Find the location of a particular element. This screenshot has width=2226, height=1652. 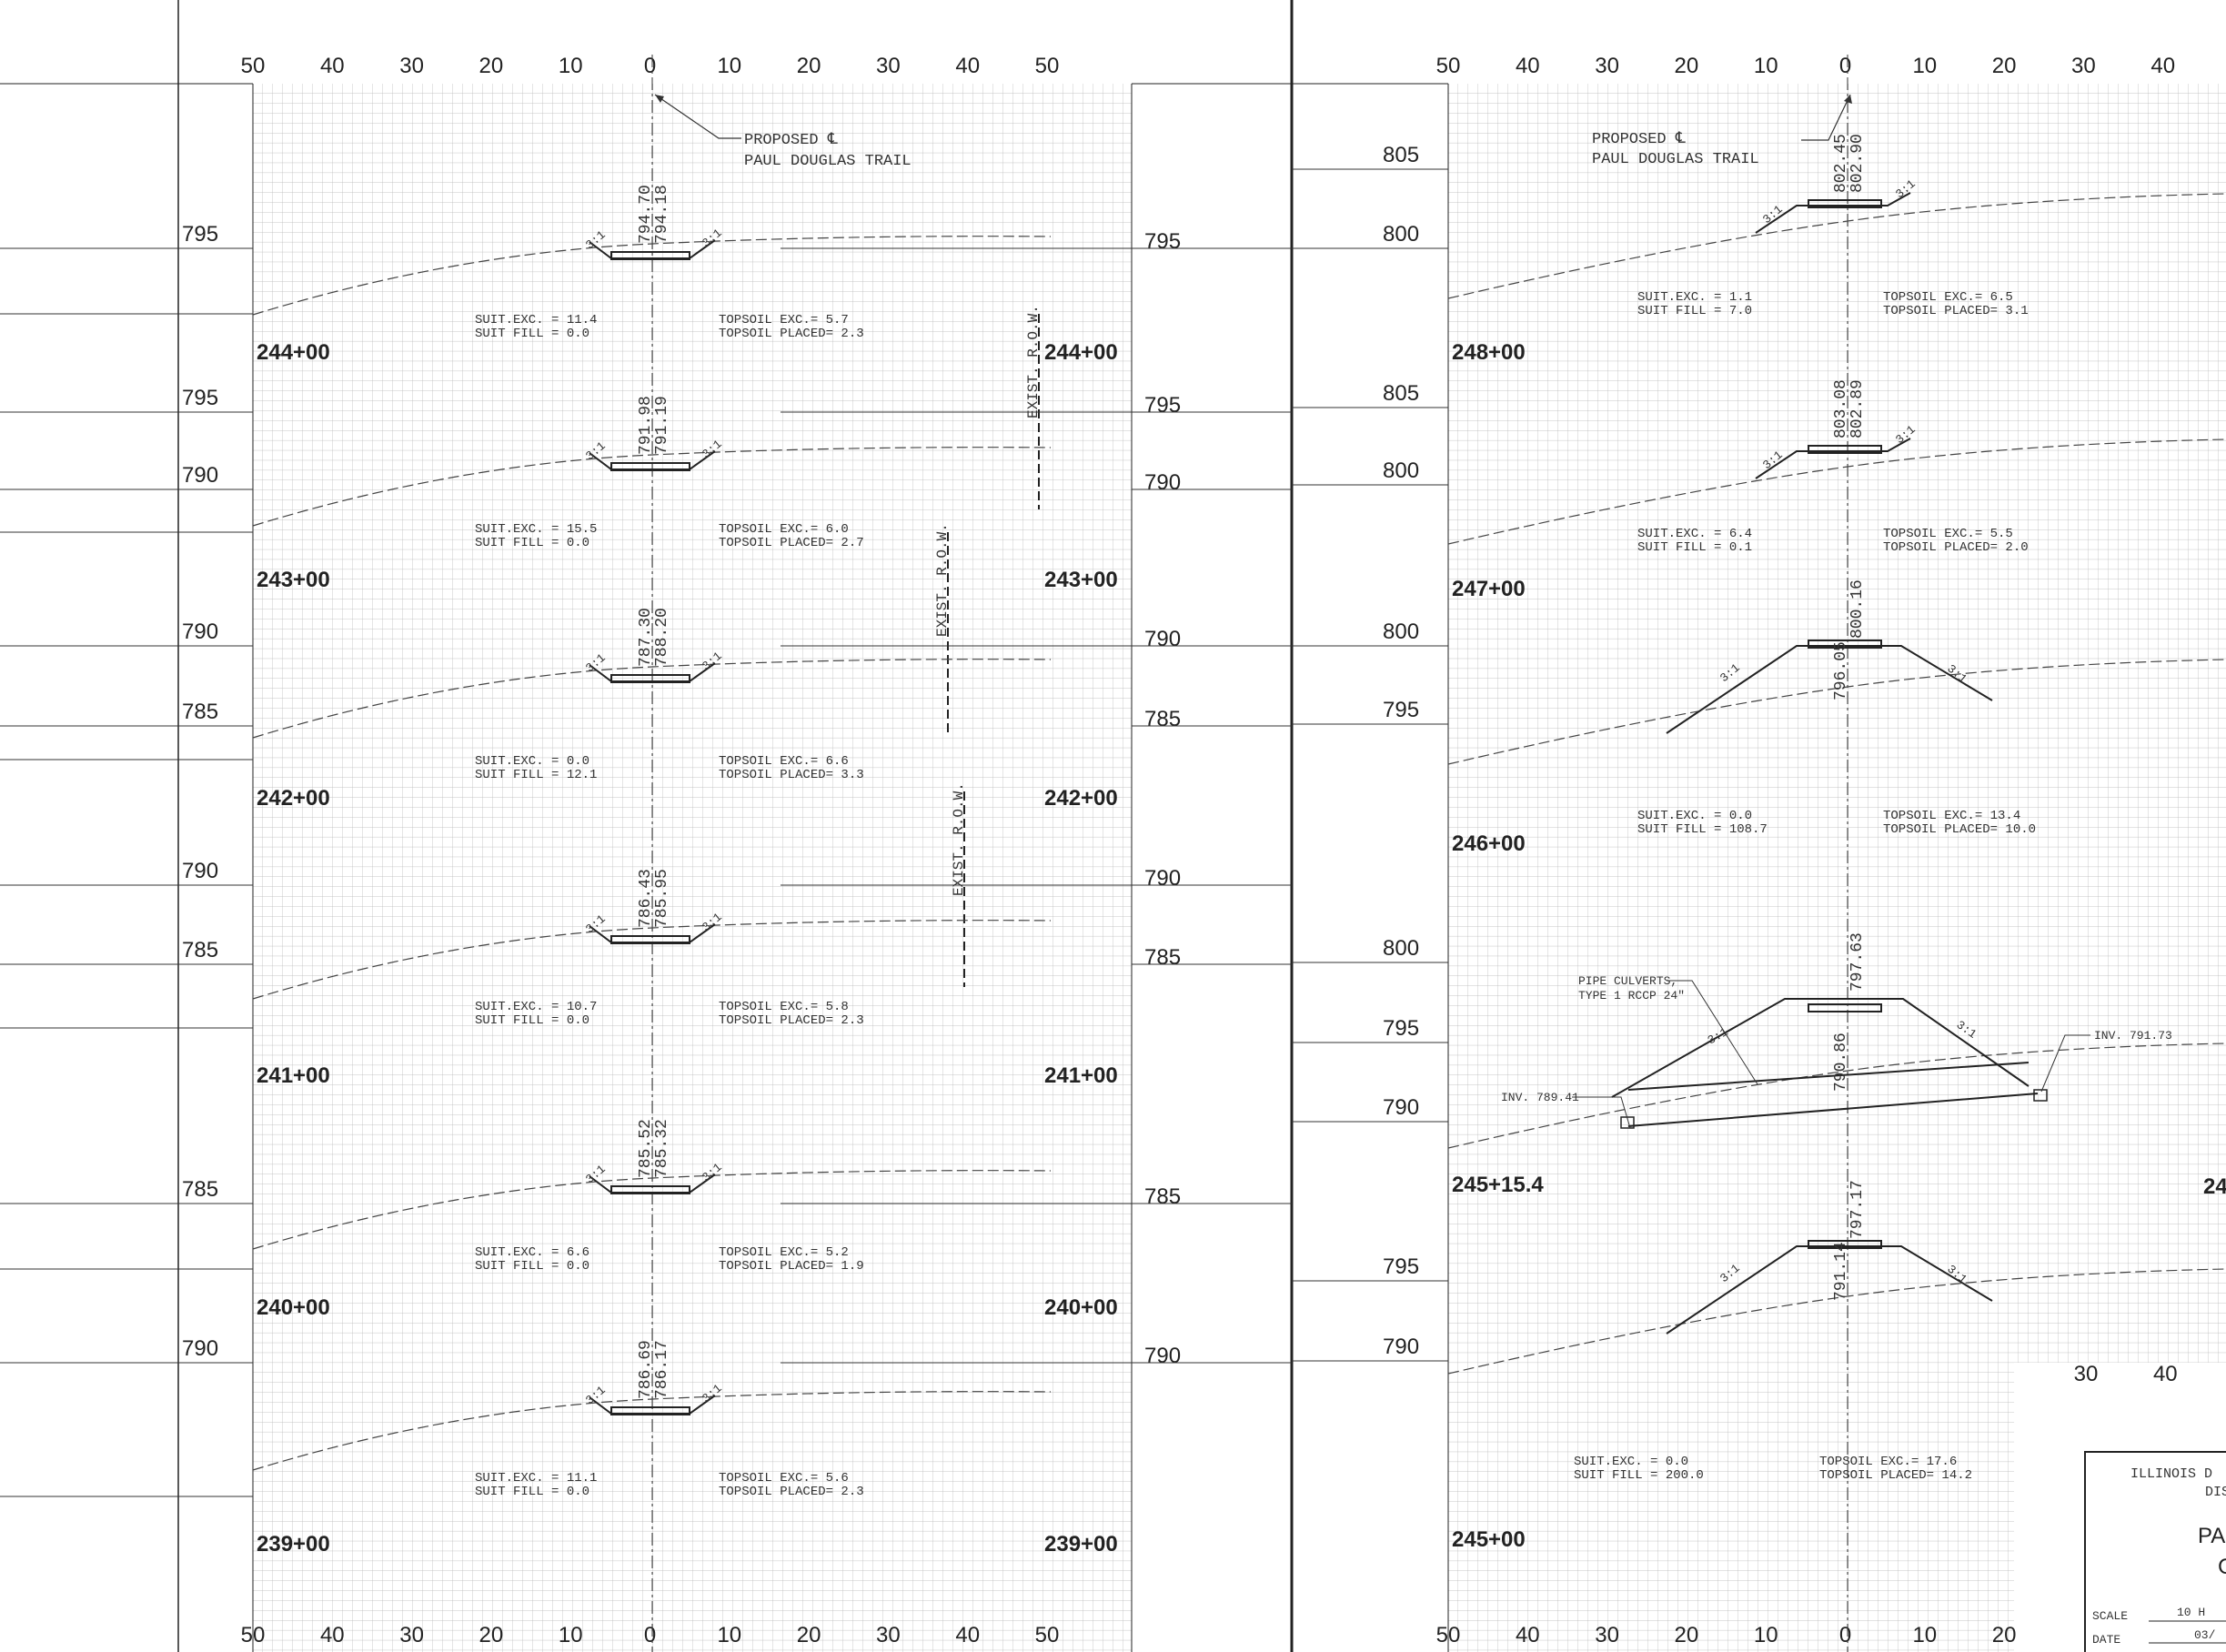

suit-exc-quantity: SUIT.EXC. = 10.7 is located at coordinates (536, 1007).